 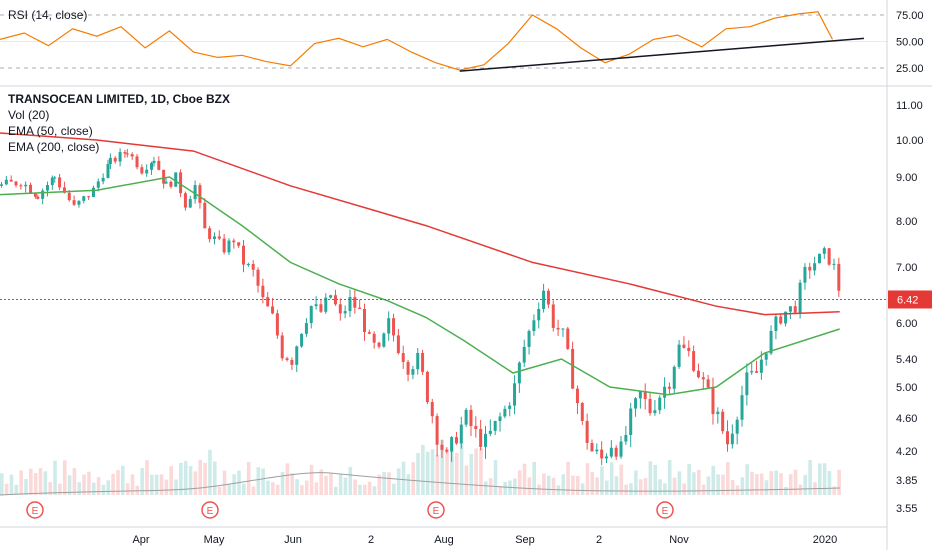 What do you see at coordinates (371, 540) in the screenshot?
I see `time-tick-label: 2` at bounding box center [371, 540].